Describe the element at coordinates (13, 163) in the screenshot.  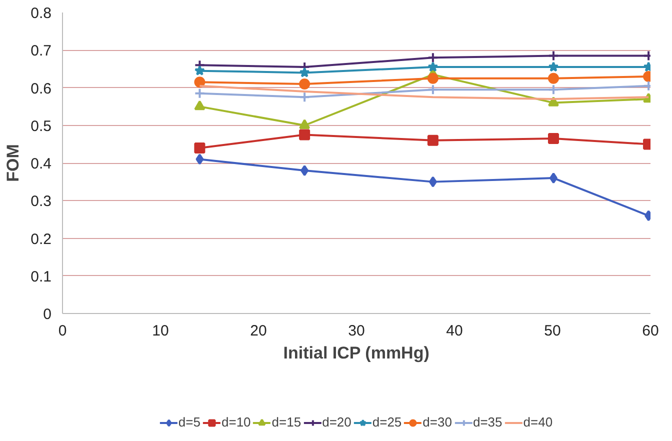
I see `y-axis-title: FOM` at that location.